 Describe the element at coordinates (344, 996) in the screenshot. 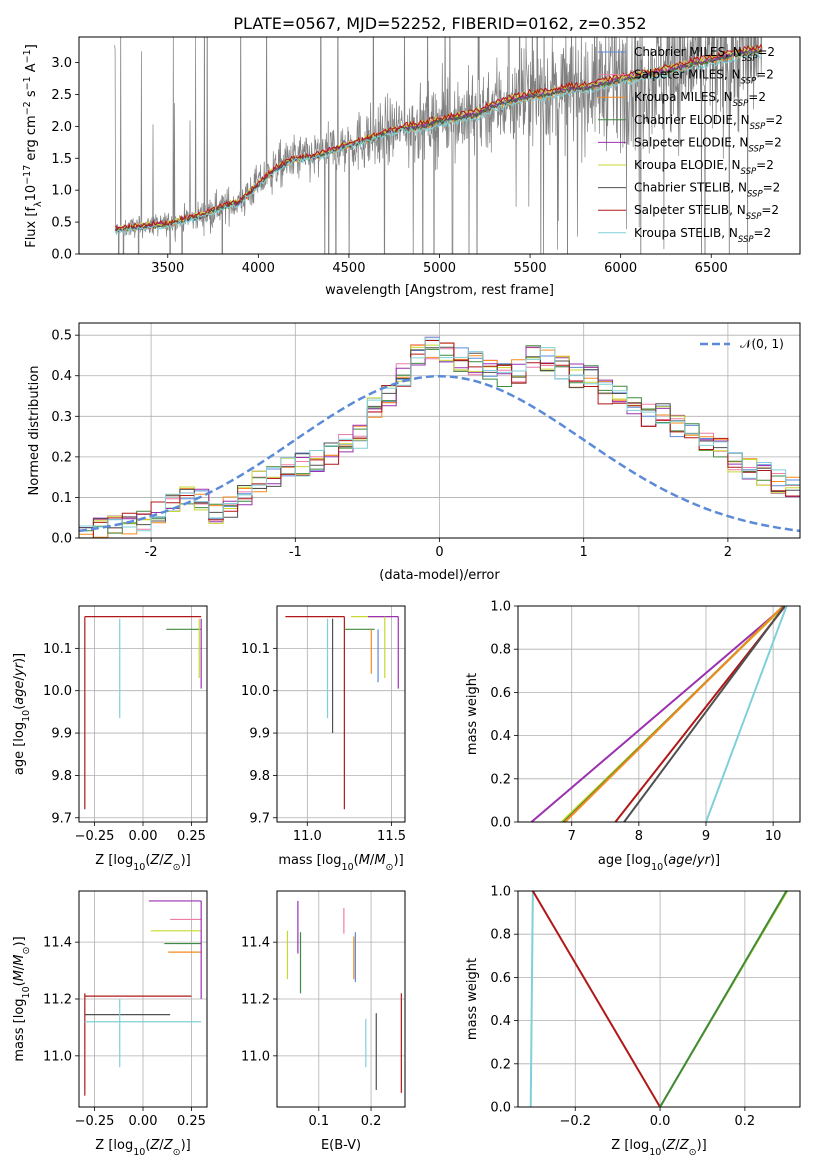

I see `mass-vs-EBV-marks` at that location.